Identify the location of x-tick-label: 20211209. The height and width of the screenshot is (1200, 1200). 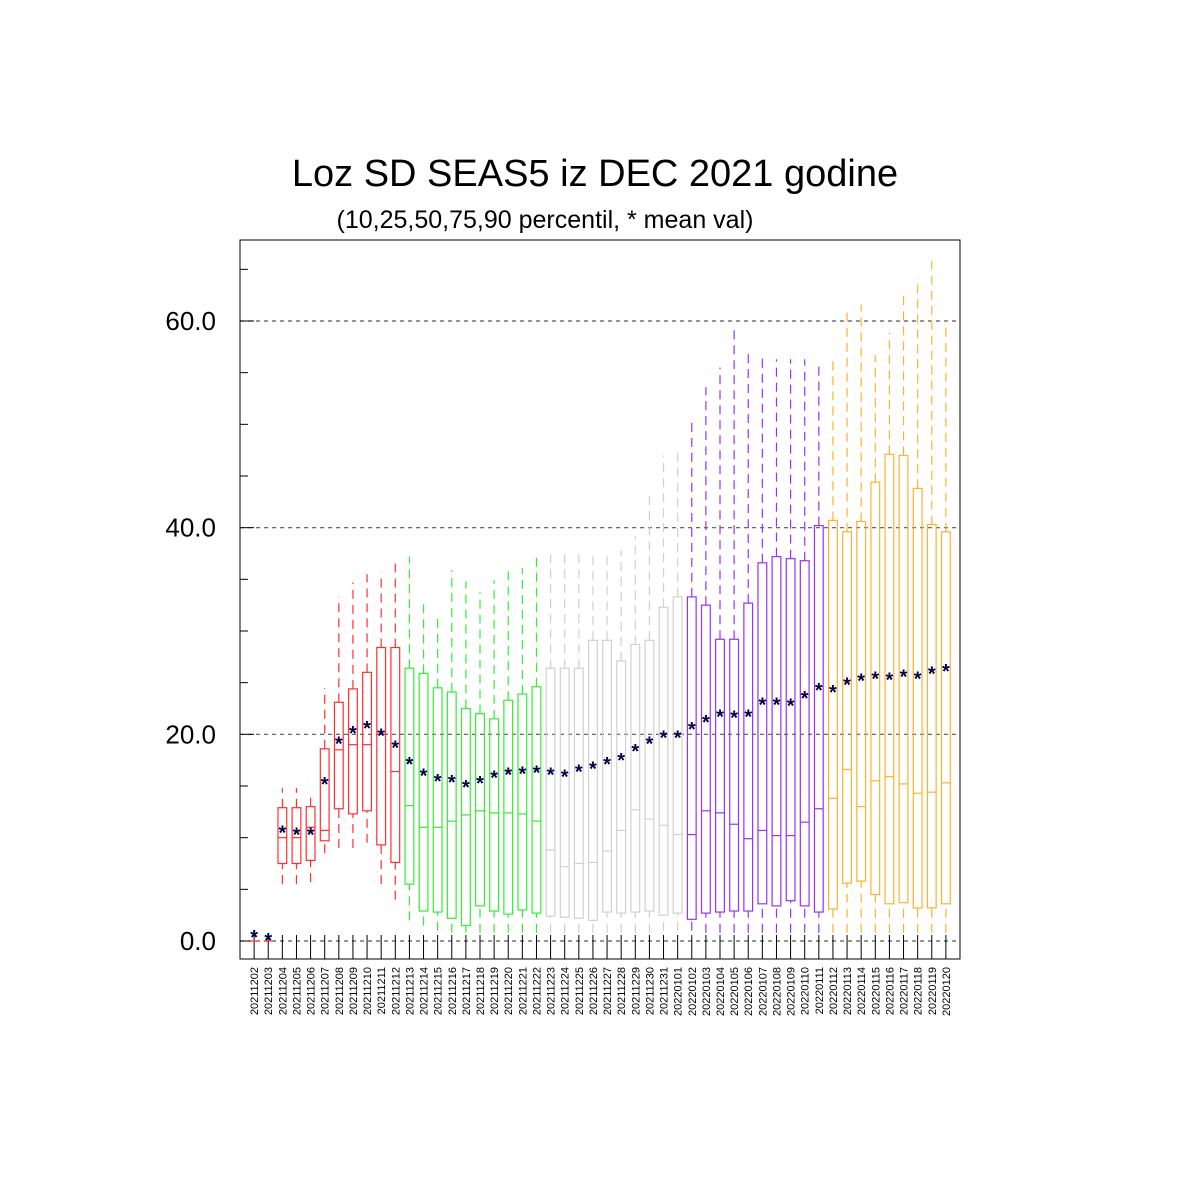
(354, 991).